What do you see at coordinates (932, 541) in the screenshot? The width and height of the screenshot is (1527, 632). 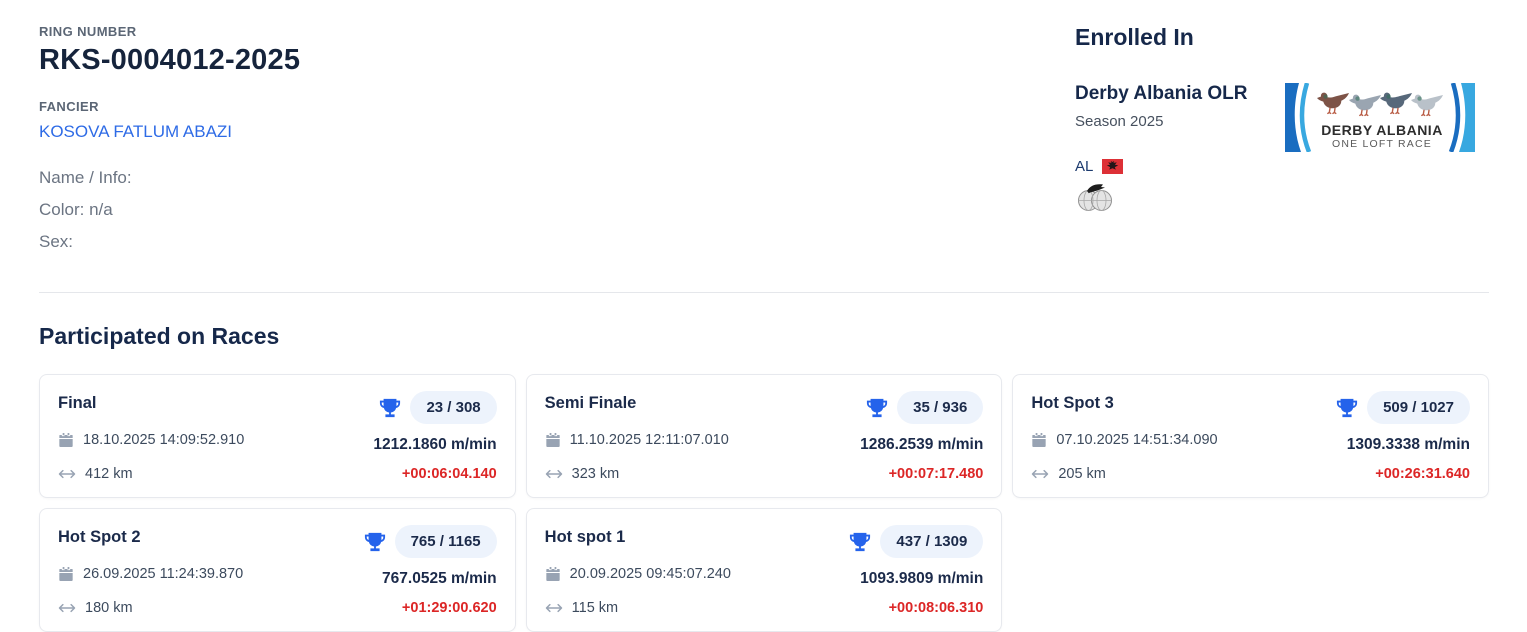 I see `rank-badge: 437 / 1309` at bounding box center [932, 541].